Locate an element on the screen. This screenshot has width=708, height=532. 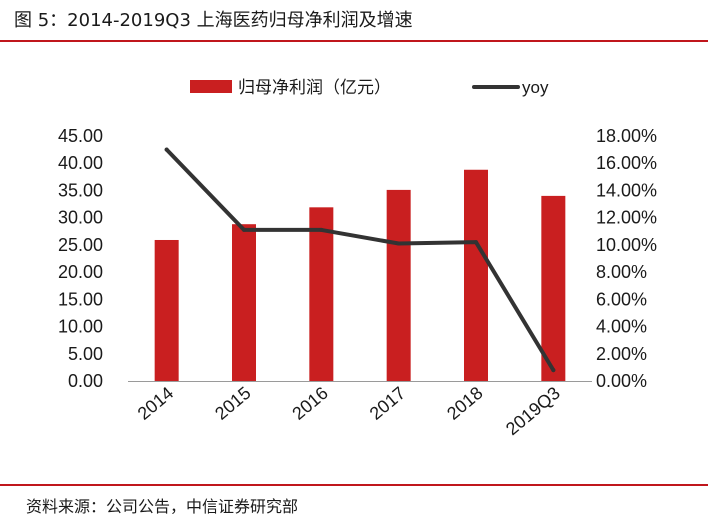
x-axis-labels: 2014 2015 2016 2017 2018 2019Q3 is located at coordinates (349, 411).